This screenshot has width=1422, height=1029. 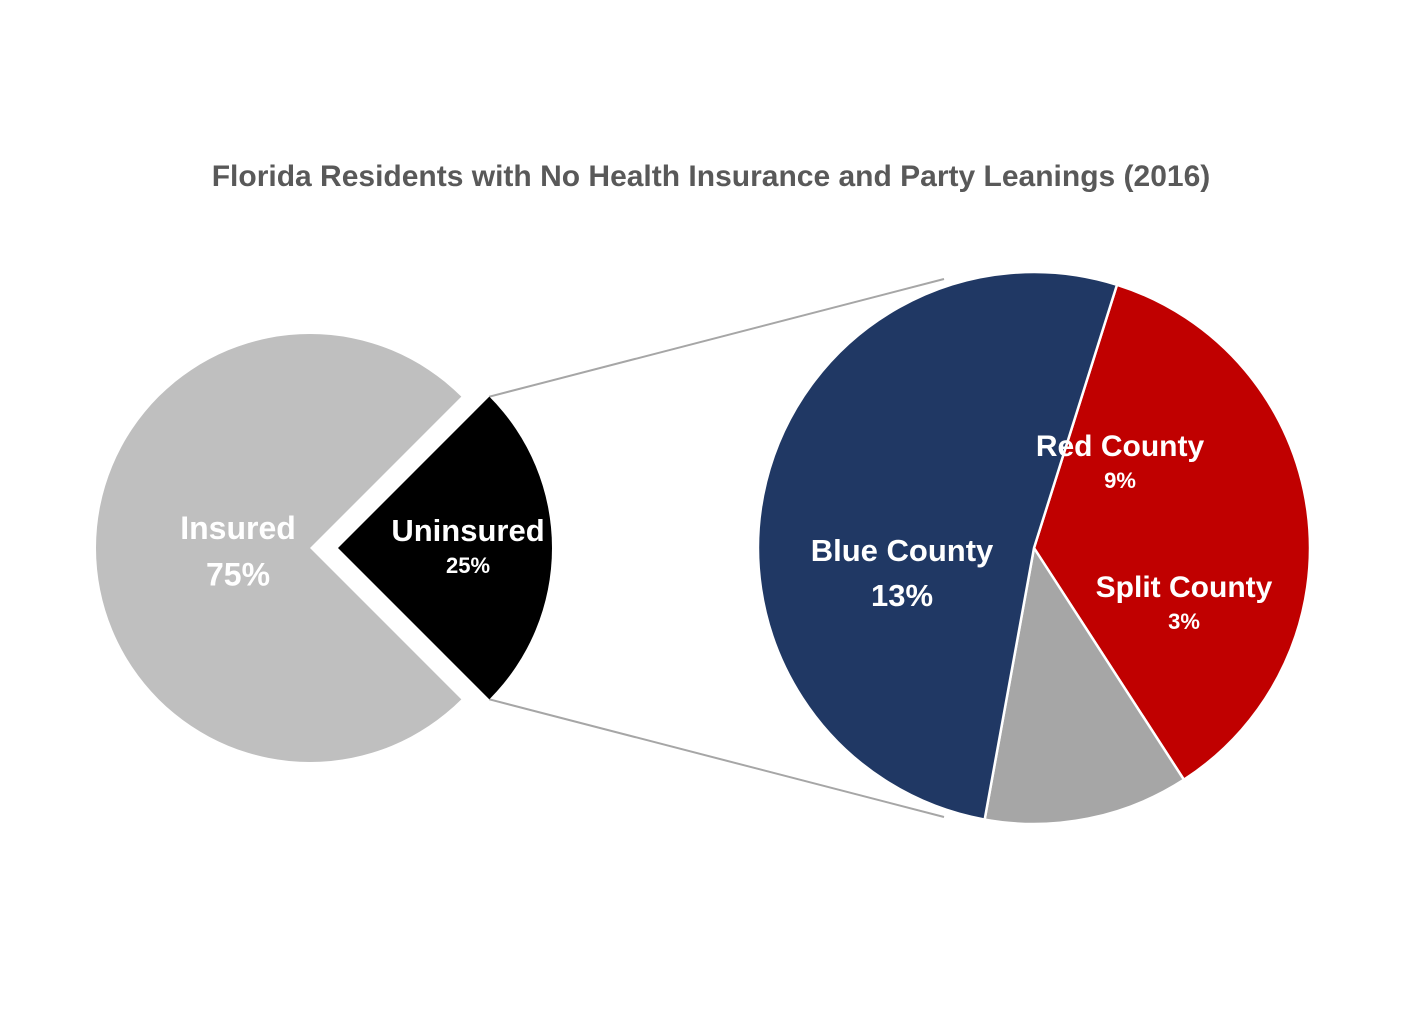 What do you see at coordinates (717, 338) in the screenshot?
I see `connector-top` at bounding box center [717, 338].